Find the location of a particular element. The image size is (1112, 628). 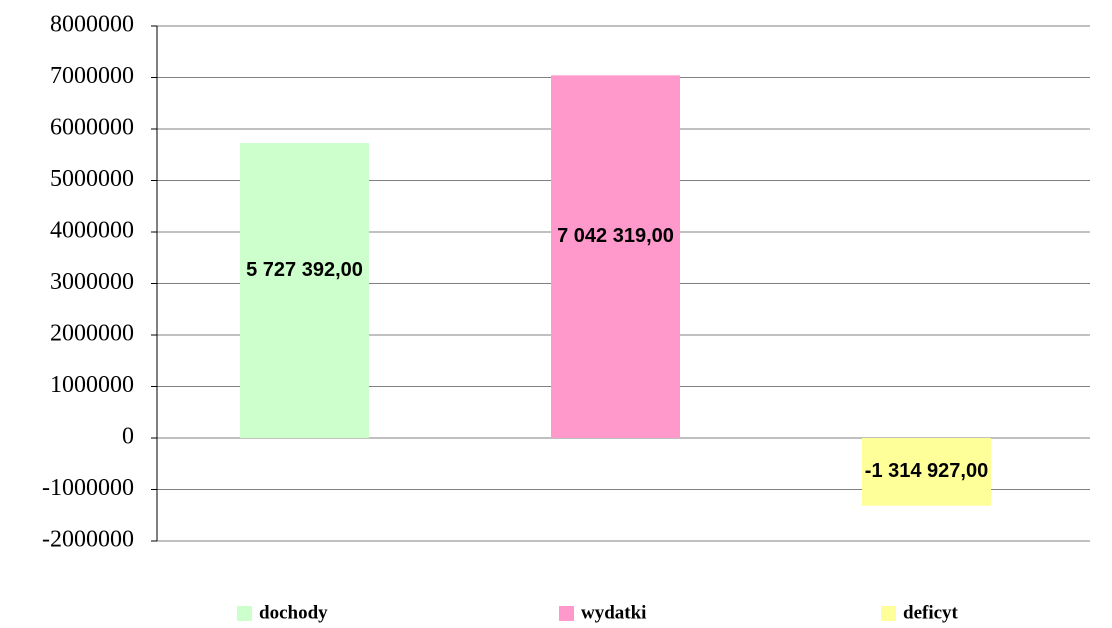

y-tick-label: 2000000 is located at coordinates (92, 334).